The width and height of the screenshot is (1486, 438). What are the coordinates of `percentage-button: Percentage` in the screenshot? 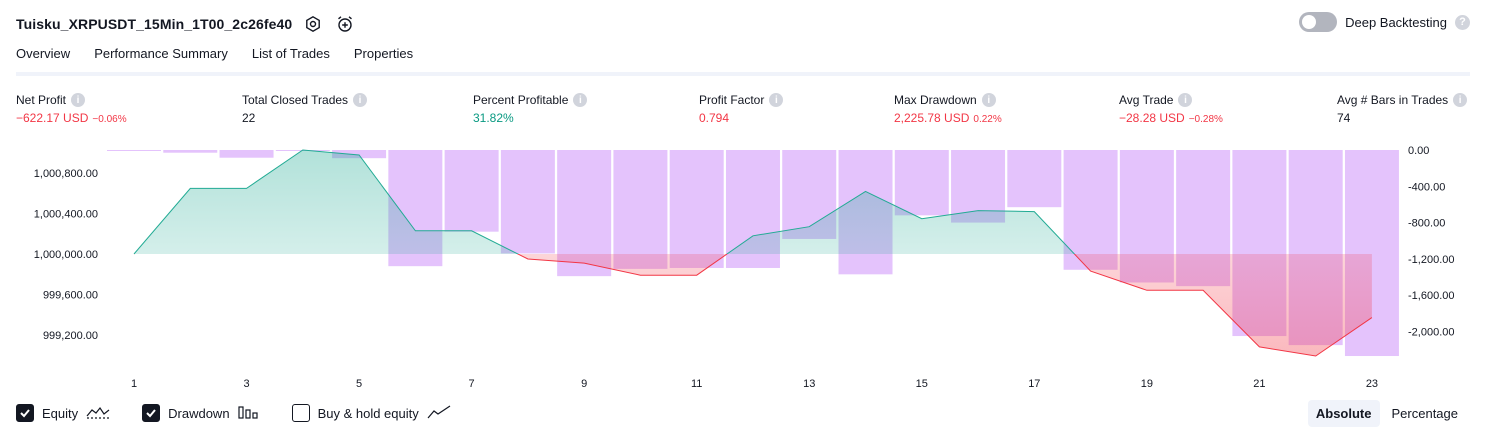 It's located at (1425, 413).